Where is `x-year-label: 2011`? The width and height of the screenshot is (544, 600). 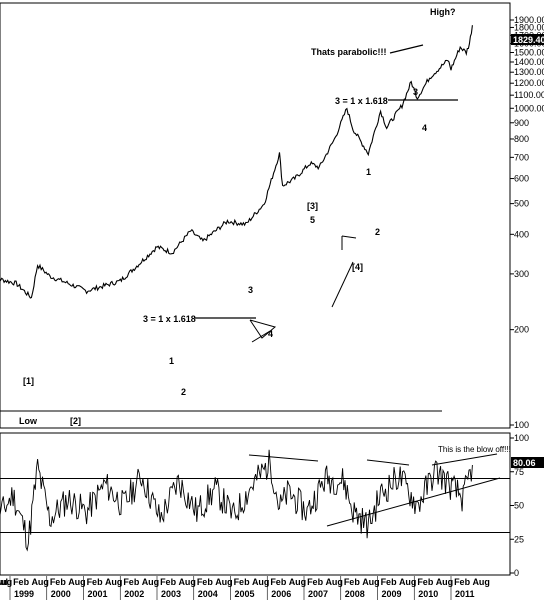
x-year-label: 2011 is located at coordinates (465, 594).